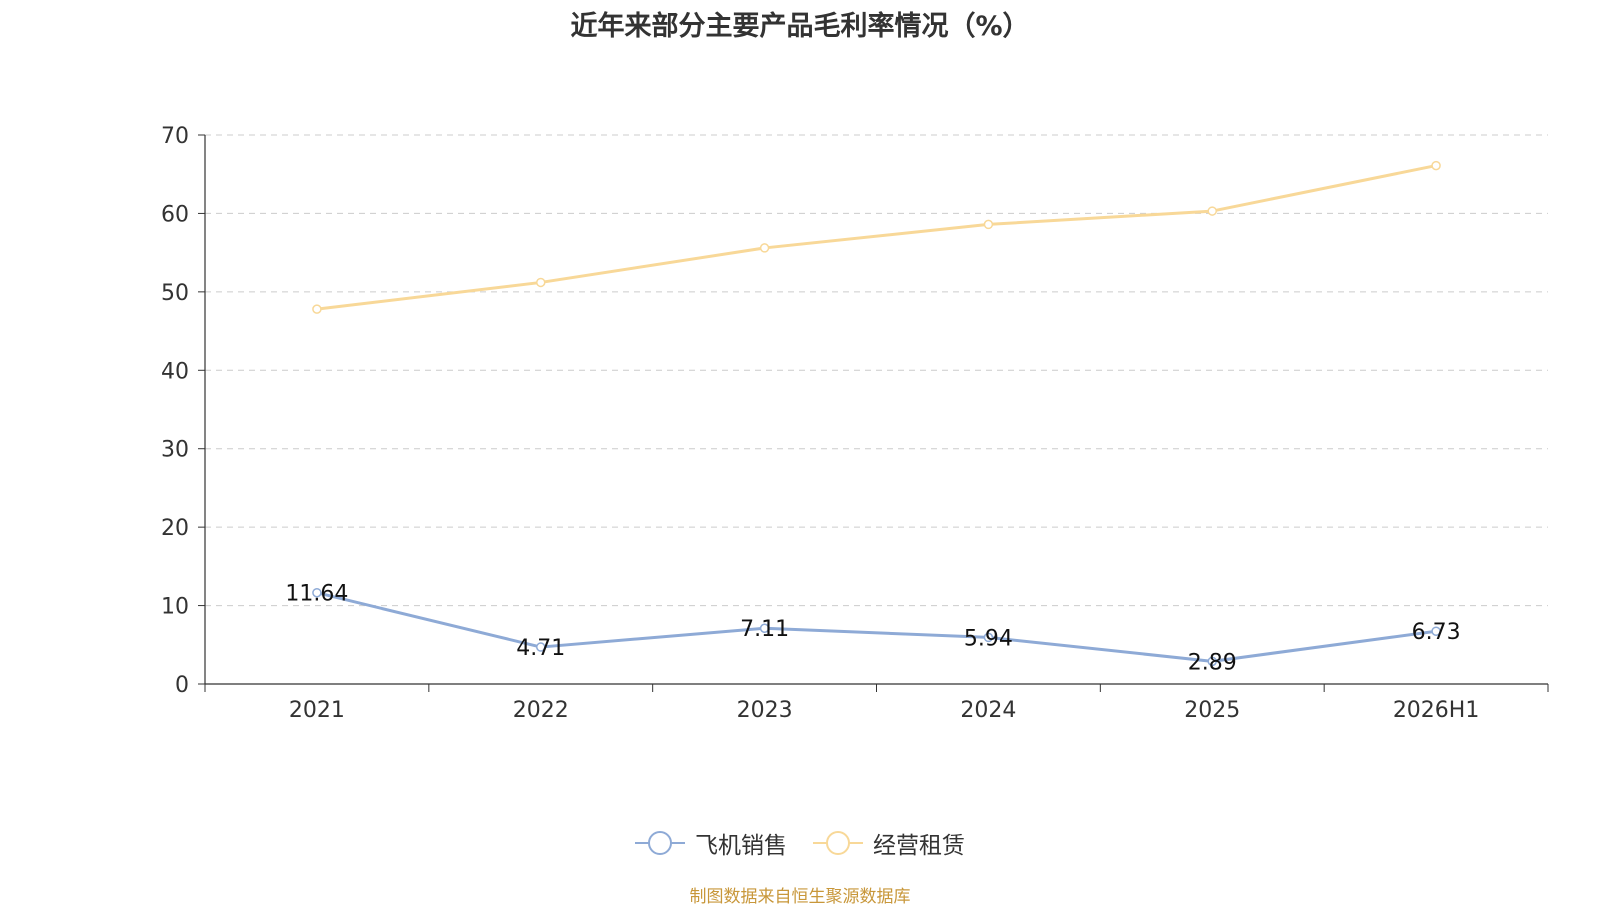 The height and width of the screenshot is (907, 1600). Describe the element at coordinates (182, 685) in the screenshot. I see `y-tick-label-0: 0` at that location.